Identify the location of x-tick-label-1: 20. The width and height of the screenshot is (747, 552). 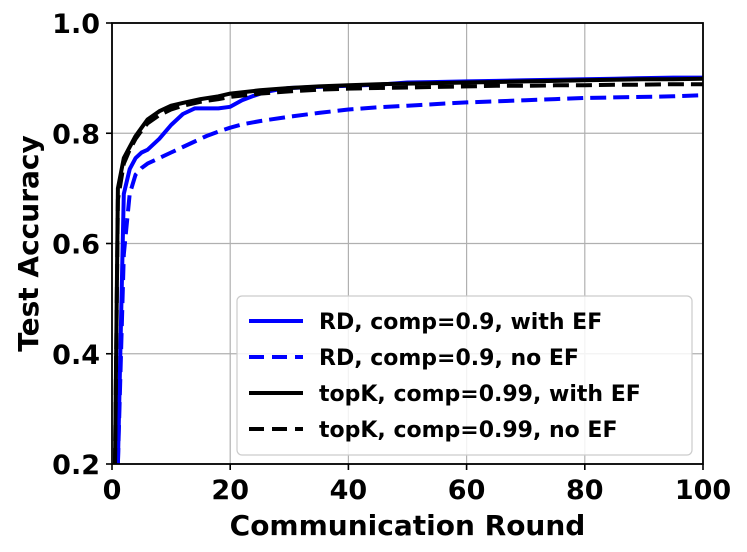
(230, 490).